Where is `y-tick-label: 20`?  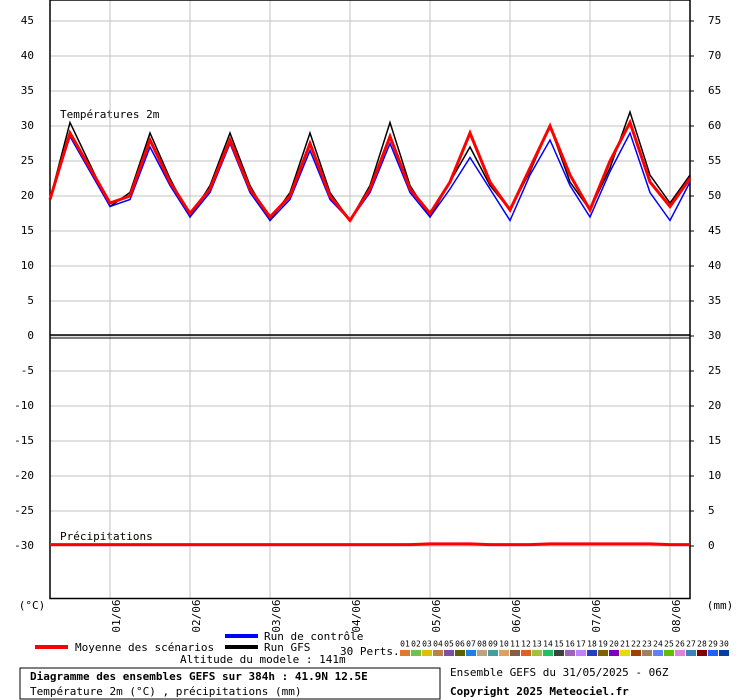
y-tick-label: 20 is located at coordinates (27, 195).